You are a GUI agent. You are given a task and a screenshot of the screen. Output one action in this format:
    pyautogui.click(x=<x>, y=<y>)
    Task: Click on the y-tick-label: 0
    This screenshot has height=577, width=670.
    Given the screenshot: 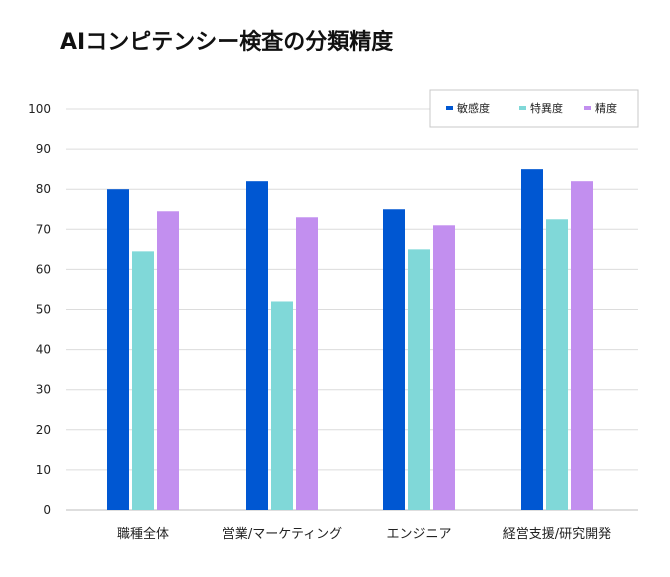 What is the action you would take?
    pyautogui.click(x=47, y=510)
    